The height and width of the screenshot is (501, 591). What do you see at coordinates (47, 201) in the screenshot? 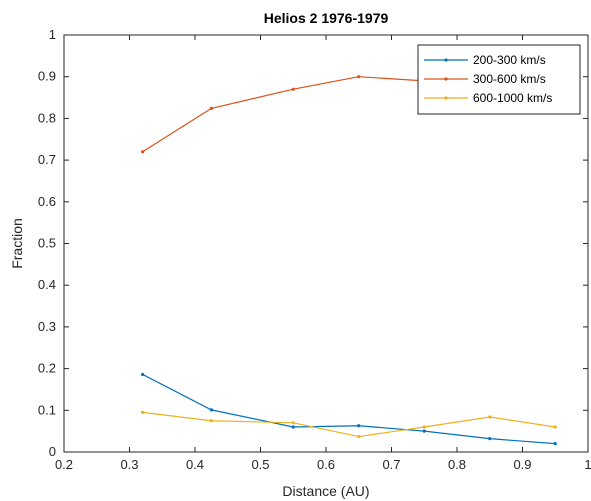
I see `y-tick-label: 0.6` at bounding box center [47, 201].